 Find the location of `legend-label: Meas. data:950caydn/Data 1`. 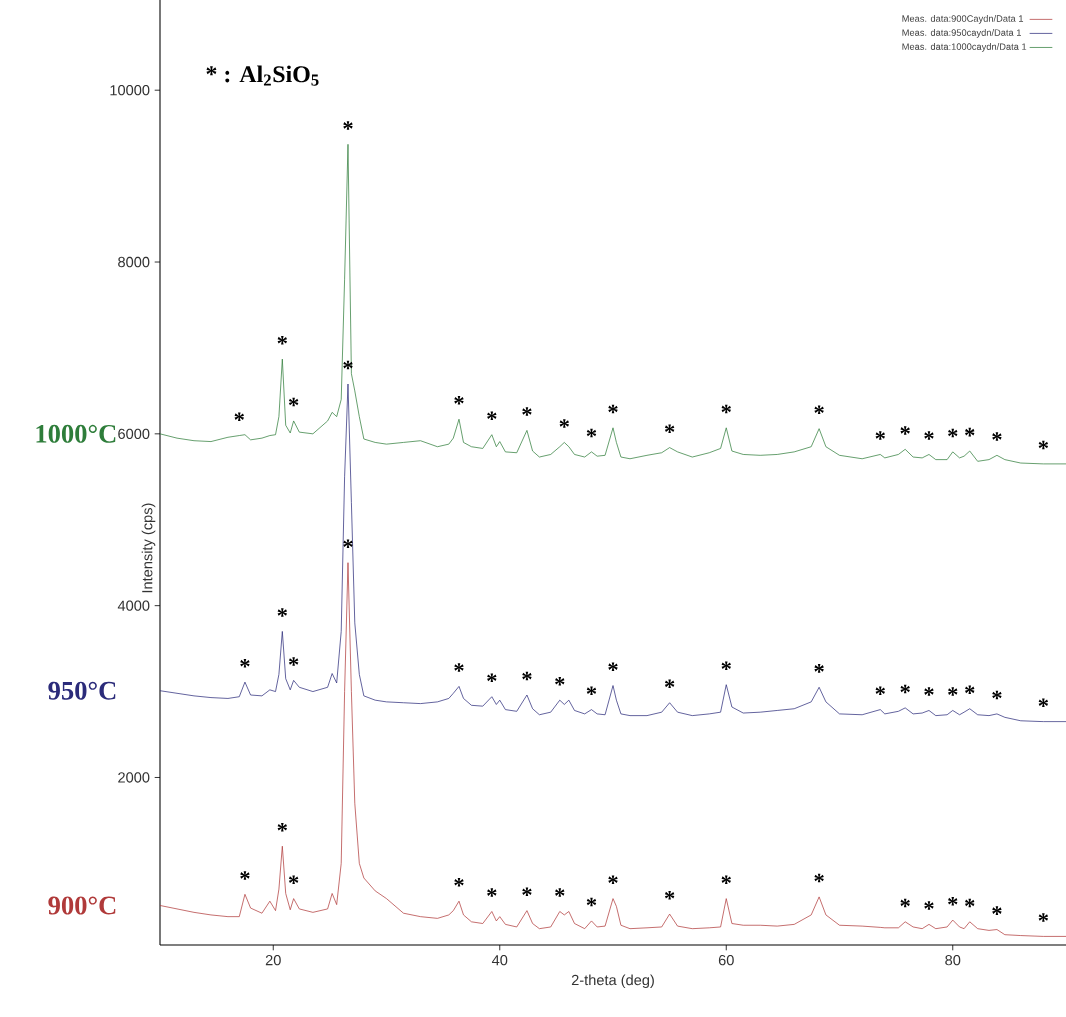

legend-label: Meas. data:950caydn/Data 1 is located at coordinates (961, 33).